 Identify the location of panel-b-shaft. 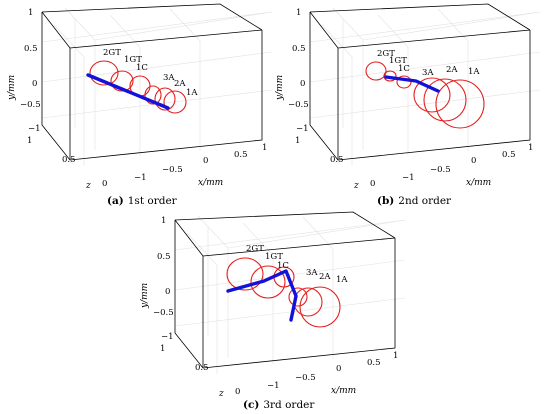
(412, 84).